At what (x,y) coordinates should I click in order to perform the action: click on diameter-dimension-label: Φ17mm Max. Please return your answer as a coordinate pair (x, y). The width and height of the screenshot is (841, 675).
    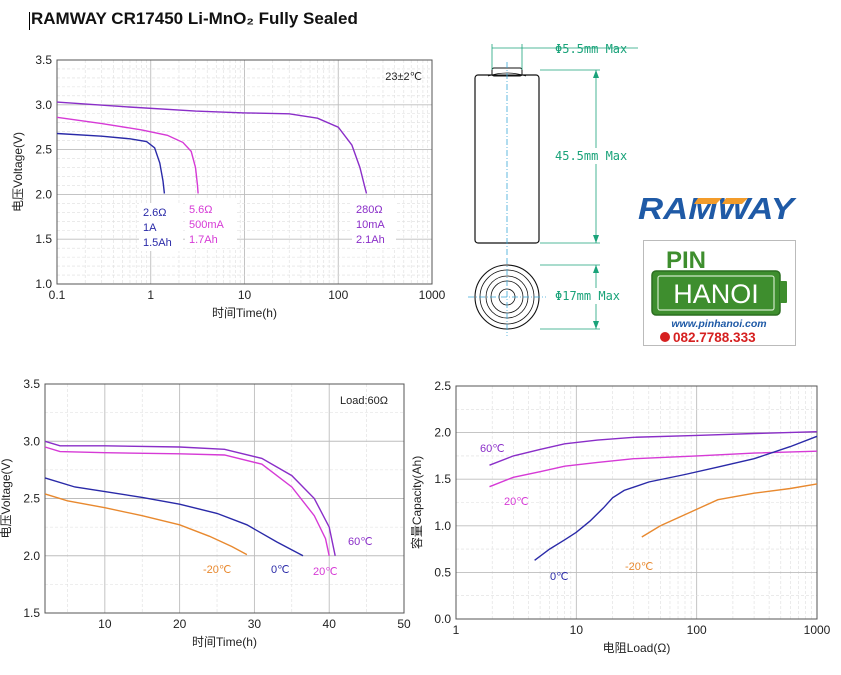
    Looking at the image, I should click on (587, 296).